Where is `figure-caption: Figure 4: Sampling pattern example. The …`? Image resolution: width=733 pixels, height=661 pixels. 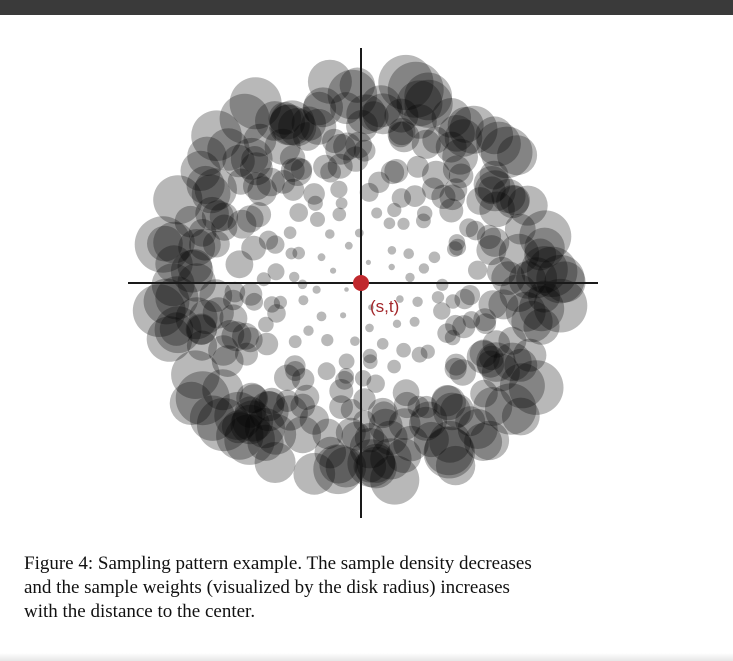 figure-caption: Figure 4: Sampling pattern example. The … is located at coordinates (364, 588).